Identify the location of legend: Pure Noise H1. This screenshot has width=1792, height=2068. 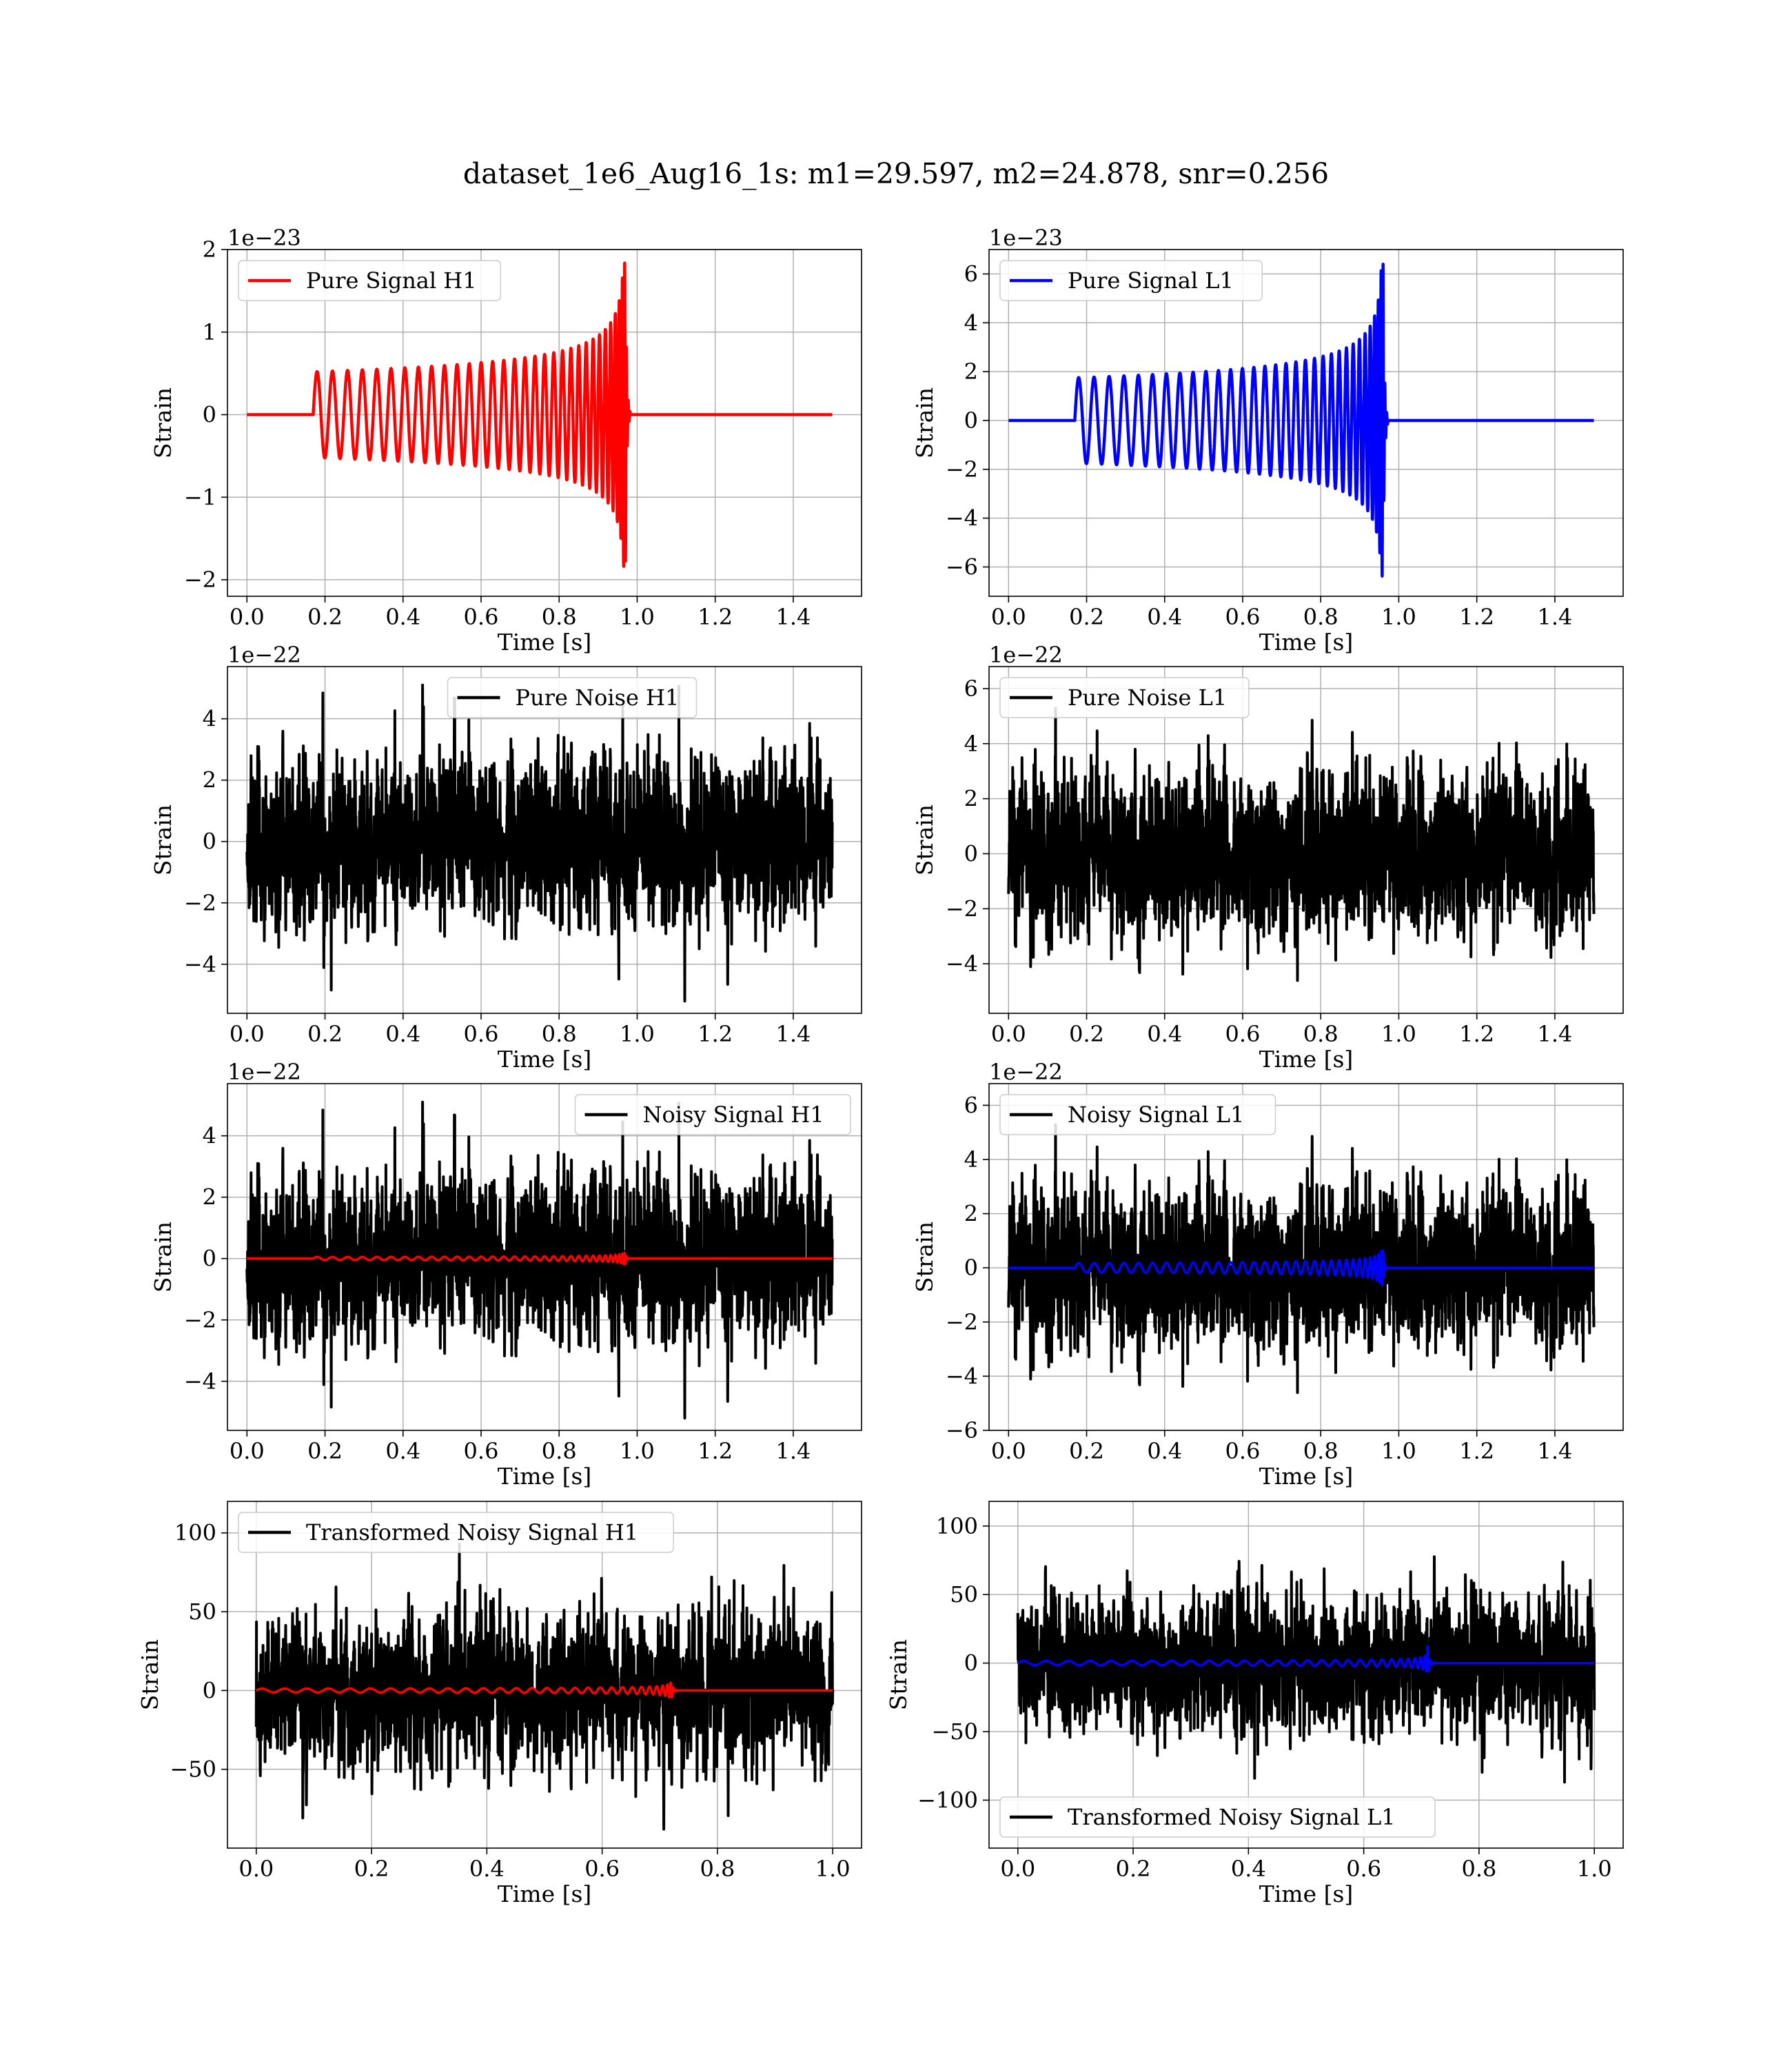
(572, 697).